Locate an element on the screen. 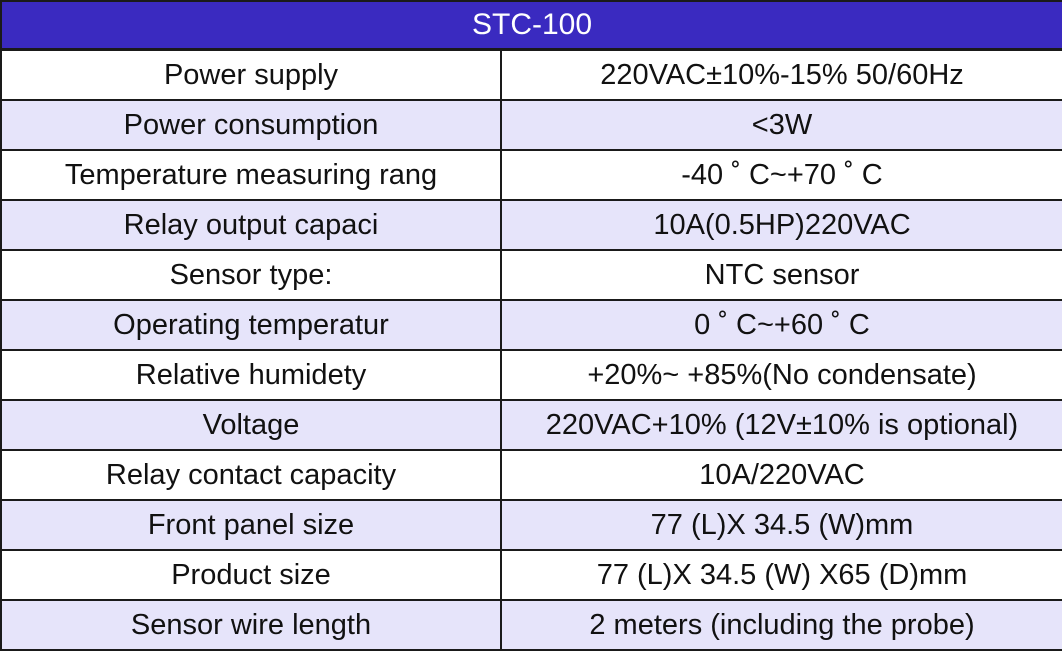 The width and height of the screenshot is (1062, 651). param-cell: Relay contact capacity is located at coordinates (251, 475).